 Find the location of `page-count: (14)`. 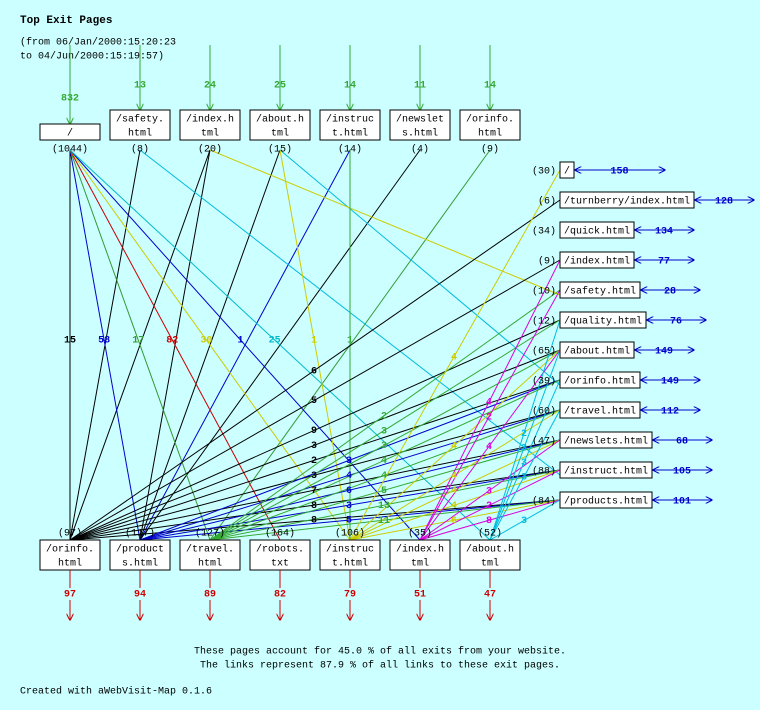

page-count: (14) is located at coordinates (350, 150).